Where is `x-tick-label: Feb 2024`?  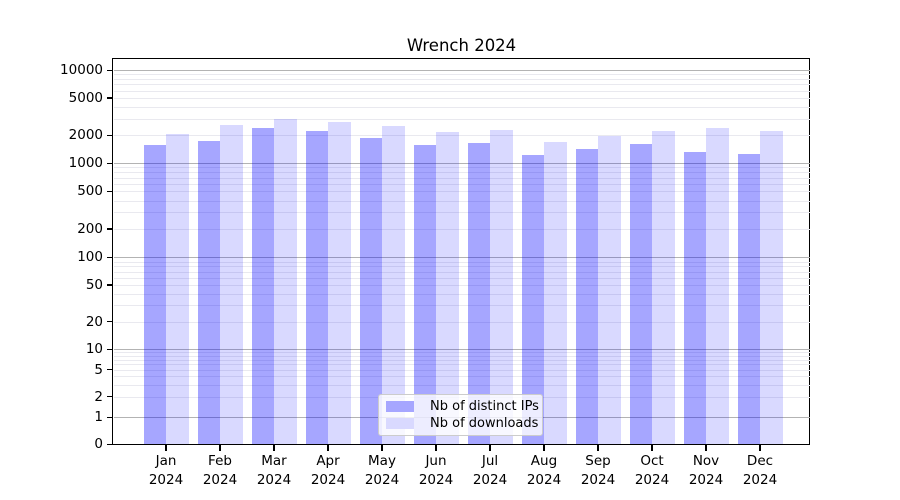
x-tick-label: Feb 2024 is located at coordinates (220, 470).